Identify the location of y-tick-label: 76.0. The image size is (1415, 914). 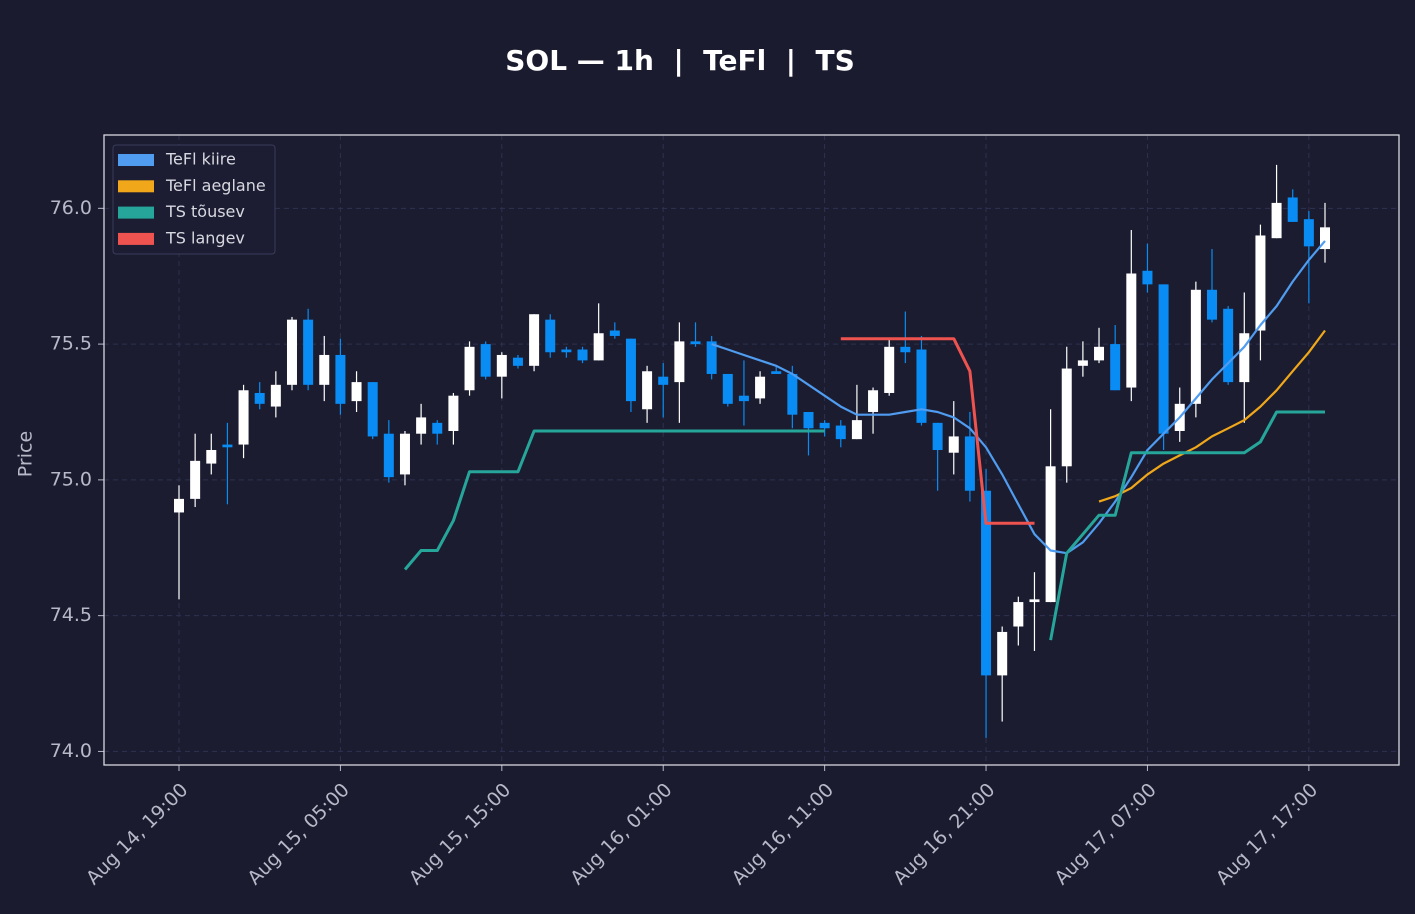
(71, 208).